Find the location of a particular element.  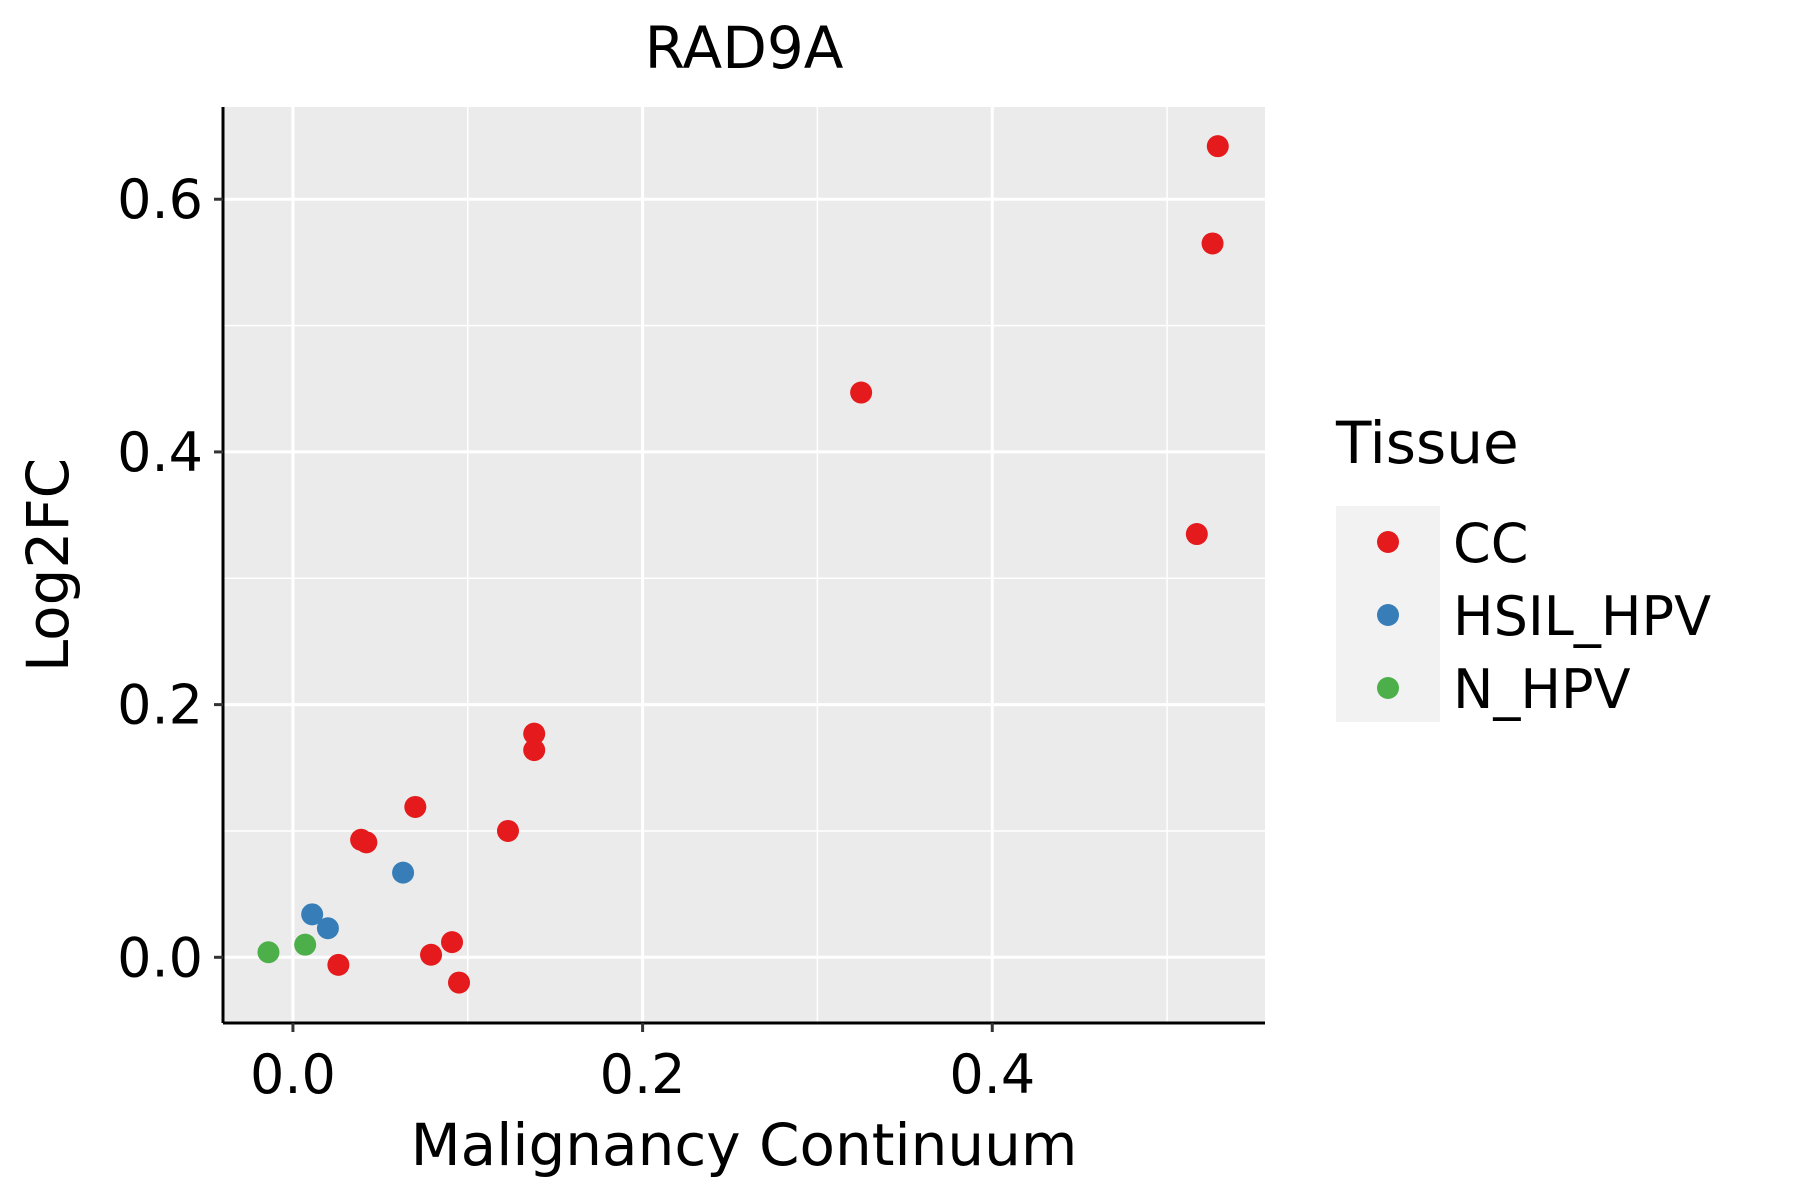

legend-label-hsil-hpv: HSIL_HPV is located at coordinates (1582, 616).